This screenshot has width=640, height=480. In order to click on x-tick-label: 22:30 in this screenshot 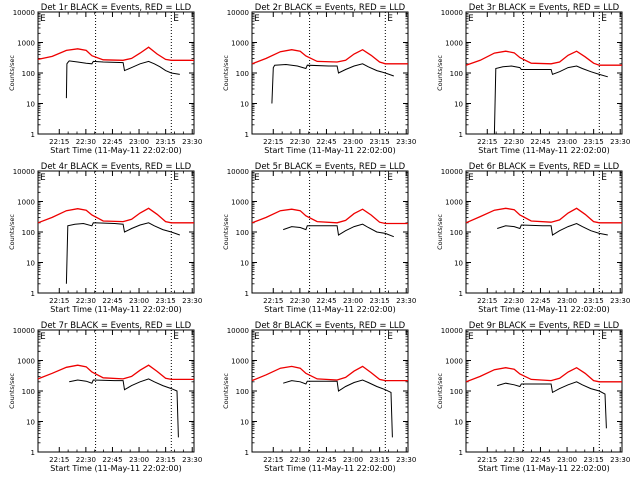, I will do `click(300, 301)`.